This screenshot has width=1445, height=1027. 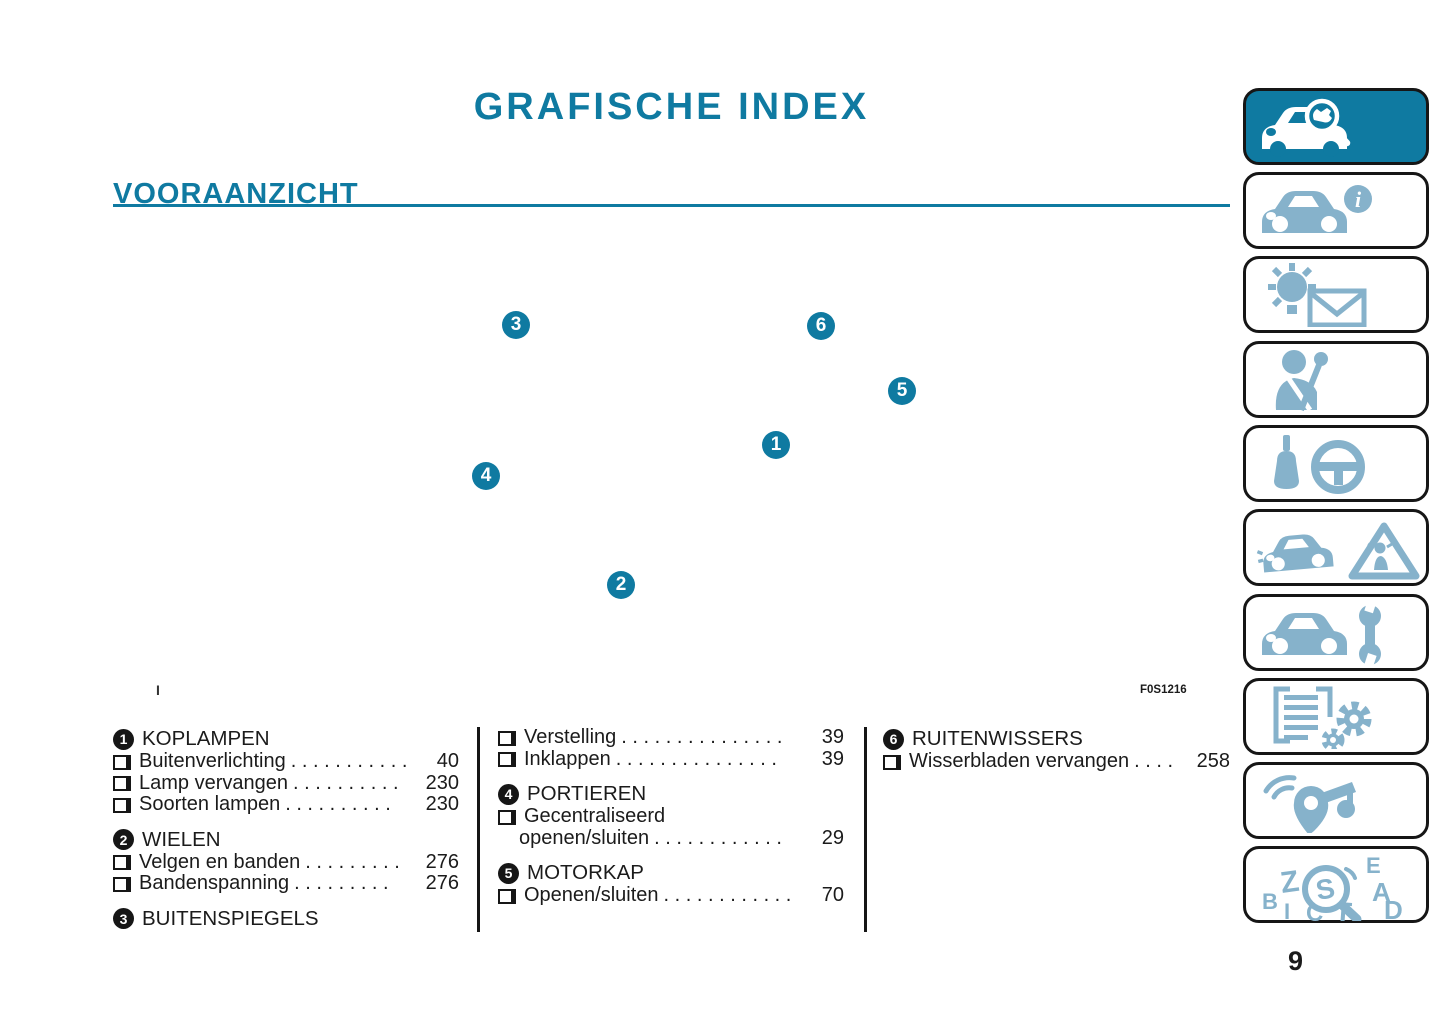 What do you see at coordinates (1309, 804) in the screenshot?
I see `media-navigation-icon` at bounding box center [1309, 804].